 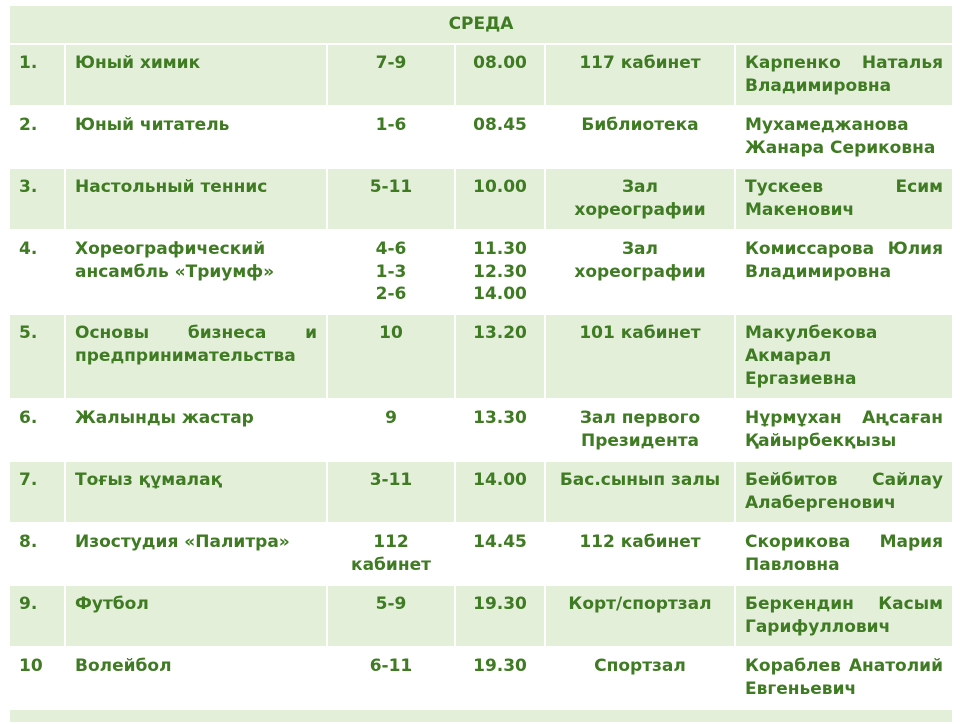 What do you see at coordinates (37, 553) in the screenshot?
I see `row-number: 8.` at bounding box center [37, 553].